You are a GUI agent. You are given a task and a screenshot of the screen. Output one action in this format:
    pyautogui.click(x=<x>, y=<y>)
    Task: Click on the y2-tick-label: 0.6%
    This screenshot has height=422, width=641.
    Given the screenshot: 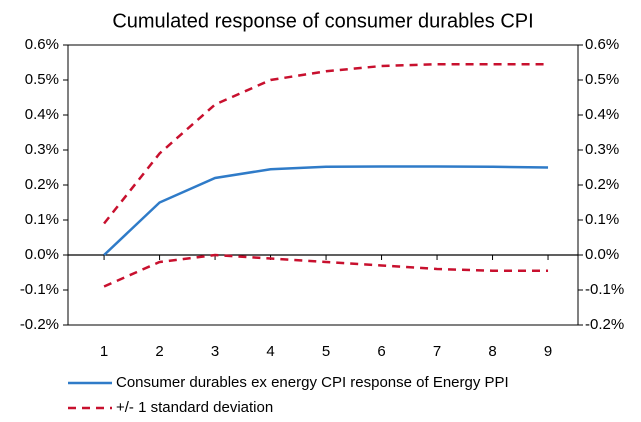 What is the action you would take?
    pyautogui.click(x=602, y=44)
    